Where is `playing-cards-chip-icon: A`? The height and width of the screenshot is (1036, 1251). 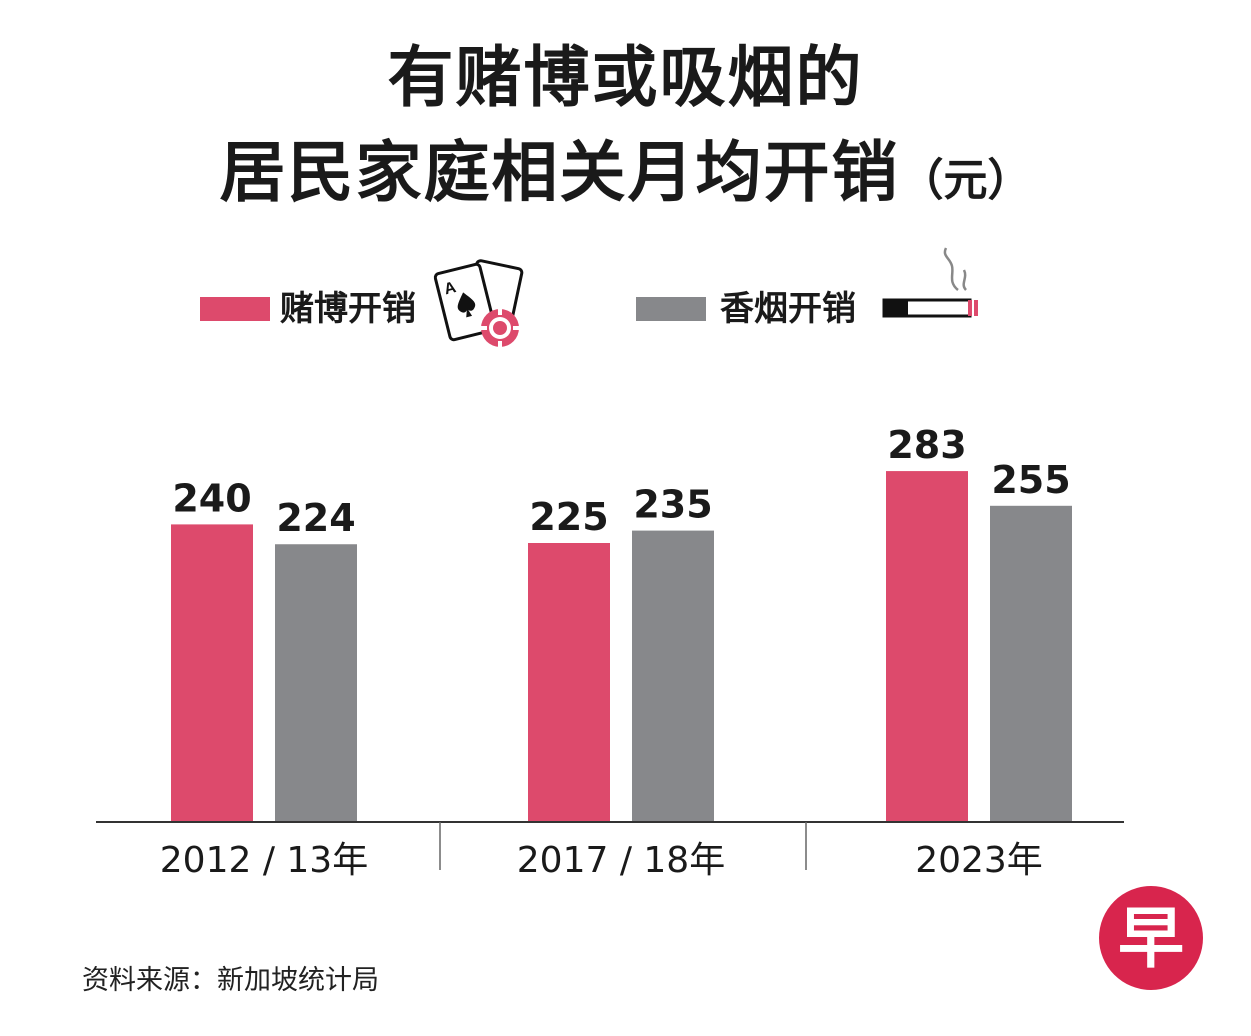
playing-cards-chip-icon: A is located at coordinates (478, 303).